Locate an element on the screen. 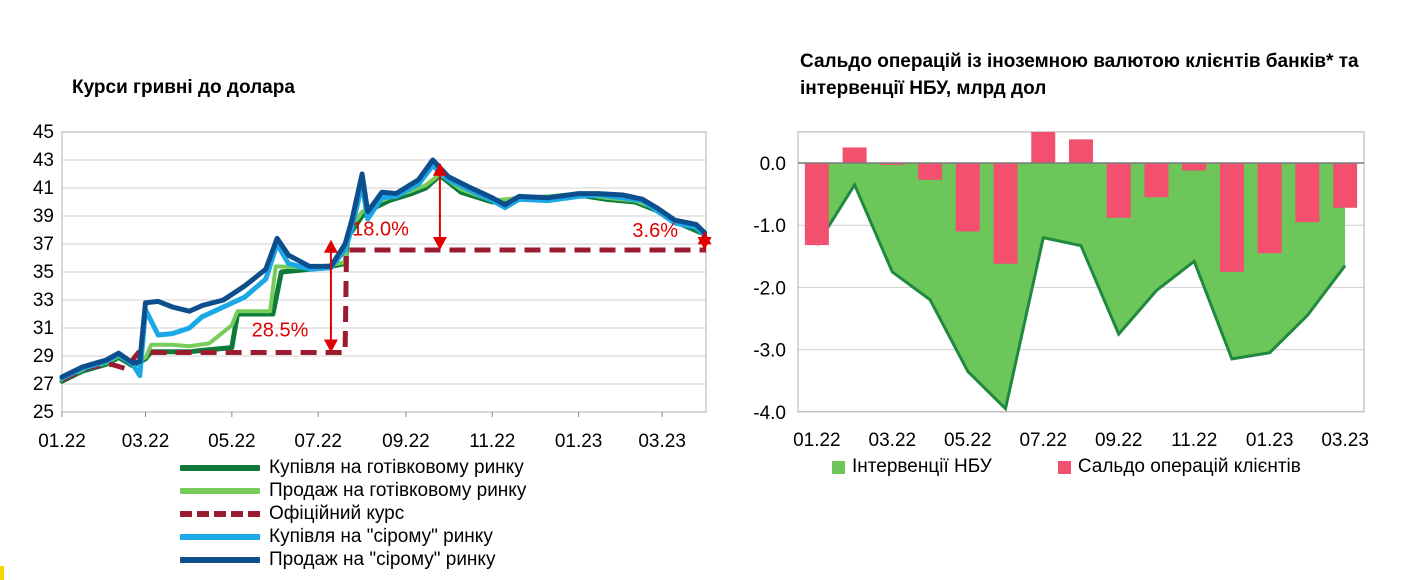 Image resolution: width=1412 pixels, height=580 pixels. y-tick-label: 29 is located at coordinates (43, 356).